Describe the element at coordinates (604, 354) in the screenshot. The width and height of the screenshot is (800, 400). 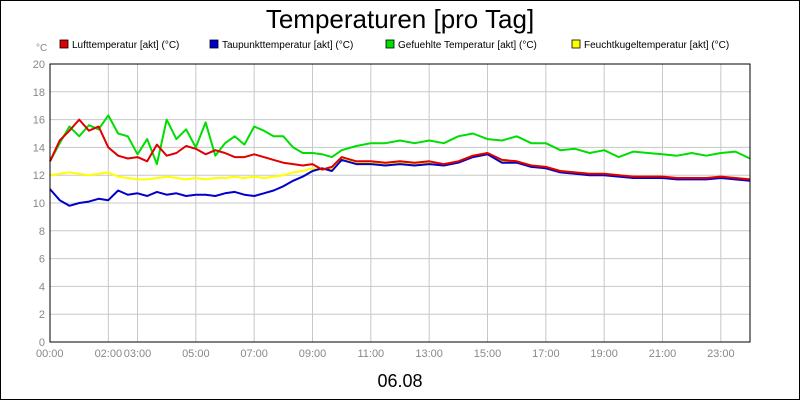
I see `x-tick-label: 19:00` at that location.